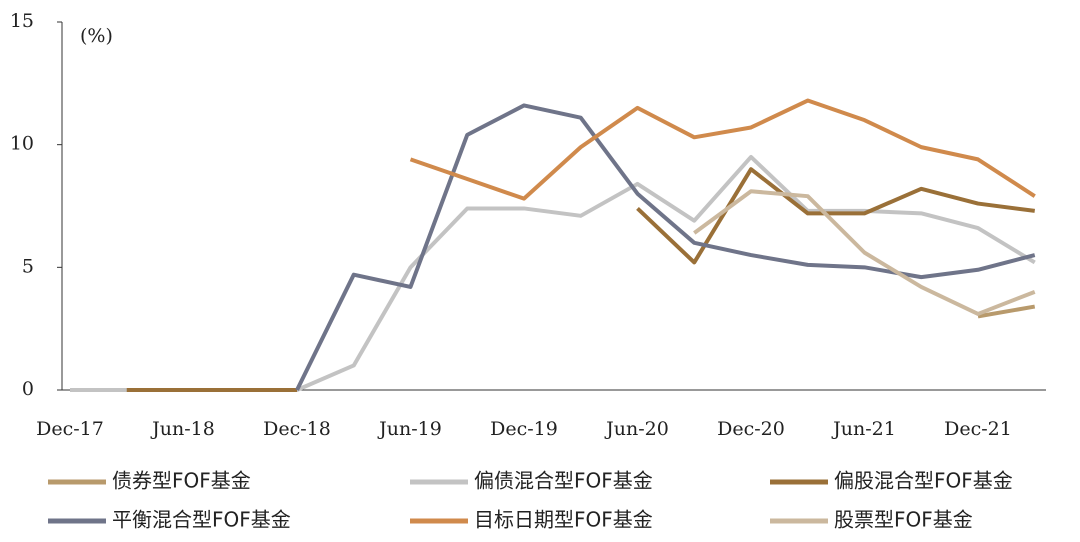 The image size is (1080, 542). I want to click on x-tick-label: Dec-17, so click(70, 429).